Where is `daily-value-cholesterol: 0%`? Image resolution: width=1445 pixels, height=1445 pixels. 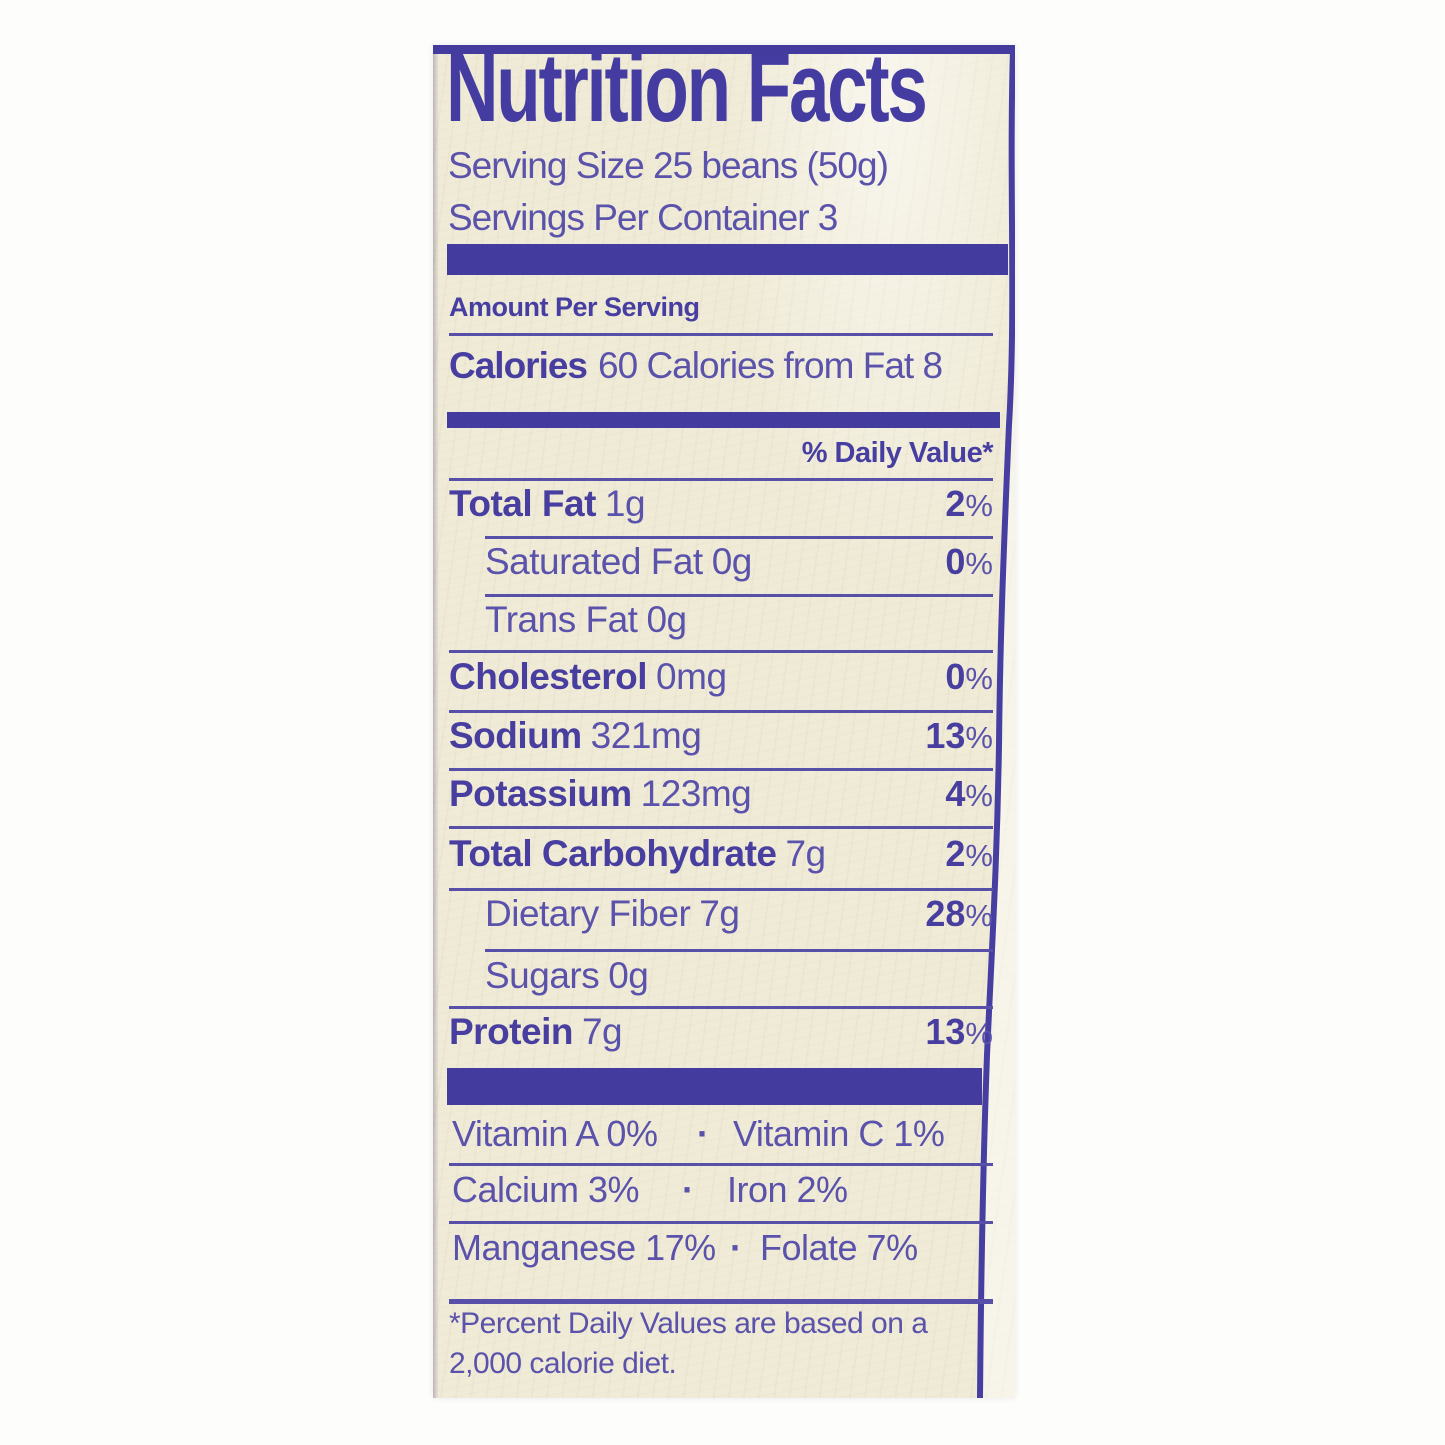 daily-value-cholesterol: 0% is located at coordinates (969, 676).